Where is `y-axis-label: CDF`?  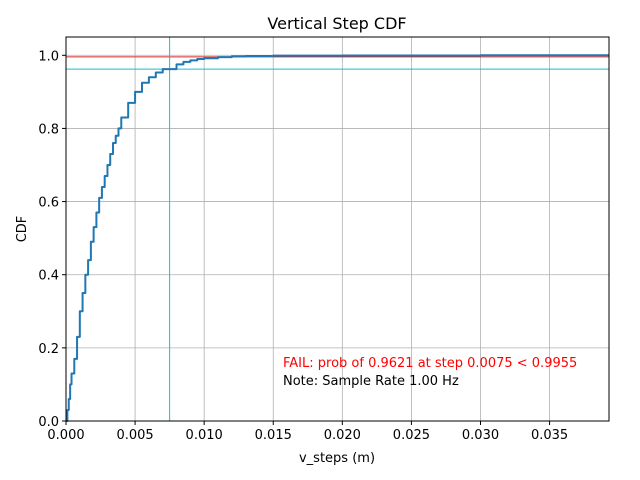
y-axis-label: CDF is located at coordinates (22, 229).